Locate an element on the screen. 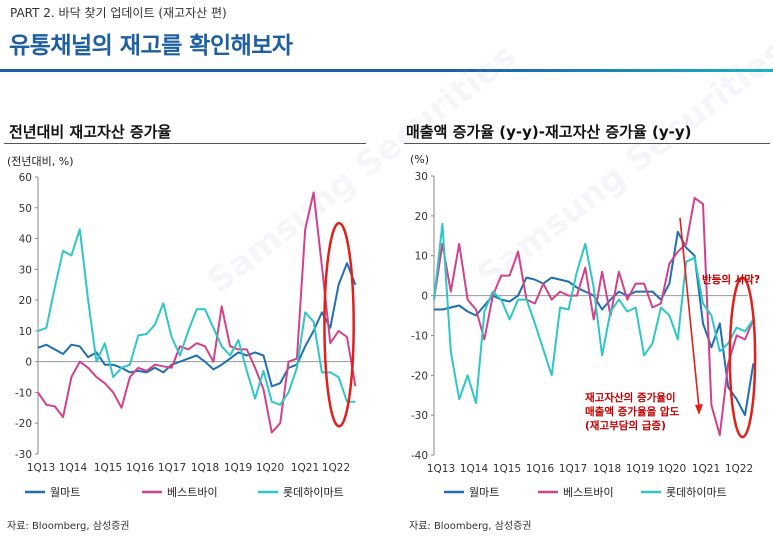 The height and width of the screenshot is (536, 773). page-title: 유통채널의 재고를 확인해보자 is located at coordinates (151, 46).